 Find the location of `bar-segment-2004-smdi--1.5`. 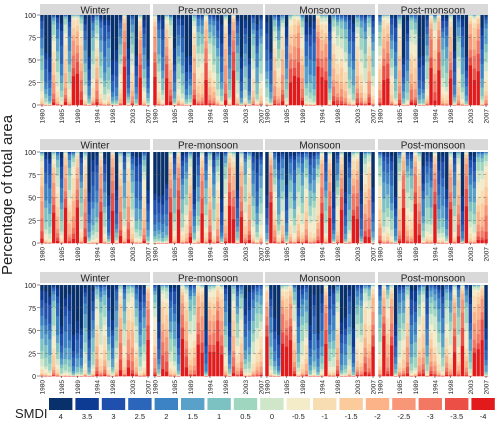

bar-segment-2004-smdi--1.5 is located at coordinates (136, 362).